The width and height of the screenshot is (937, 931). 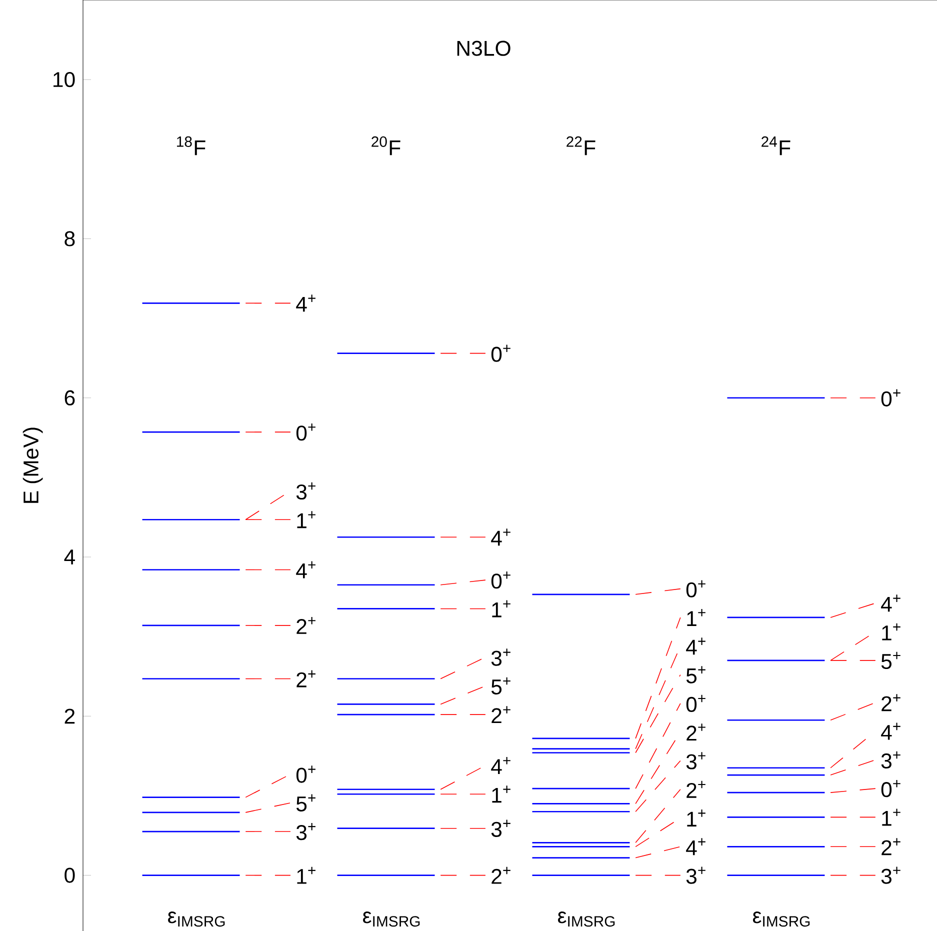 What do you see at coordinates (483, 48) in the screenshot?
I see `text: N3LO` at bounding box center [483, 48].